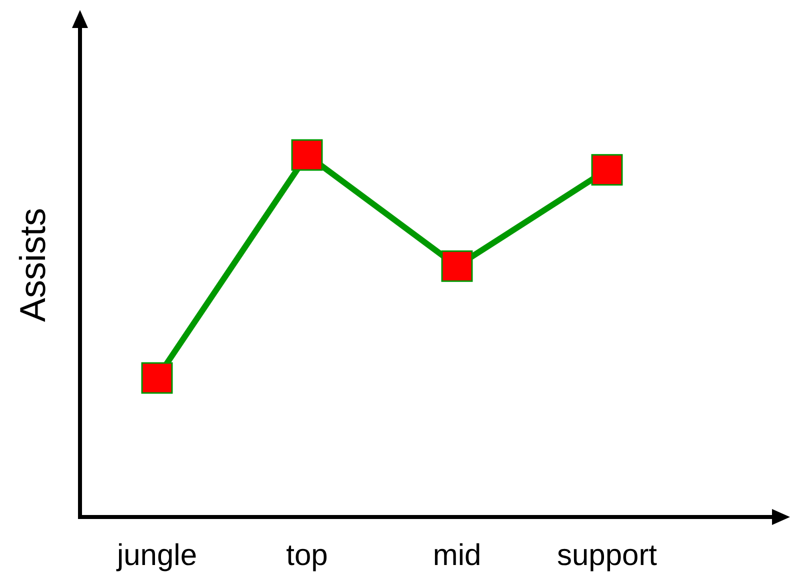 The width and height of the screenshot is (792, 574). Describe the element at coordinates (32, 265) in the screenshot. I see `y-axis-title: Assists` at that location.